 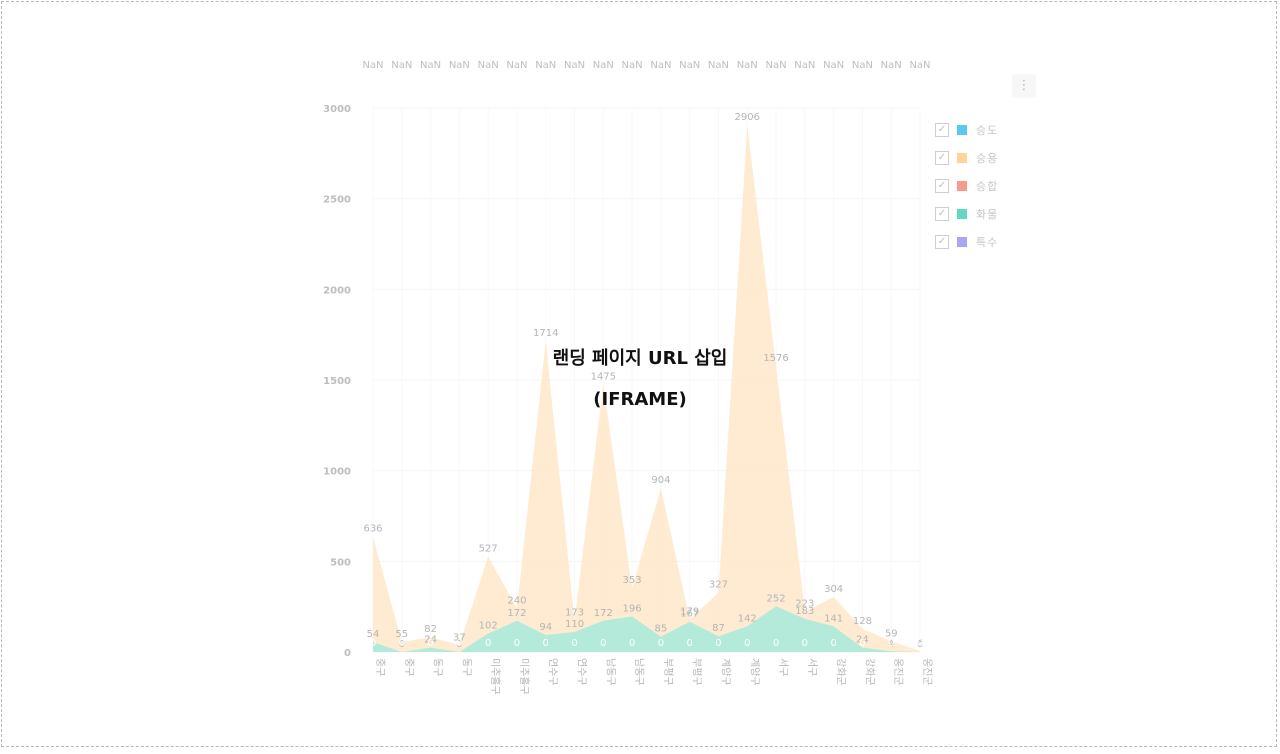 What do you see at coordinates (776, 598) in the screenshot?
I see `data-label: 252` at bounding box center [776, 598].